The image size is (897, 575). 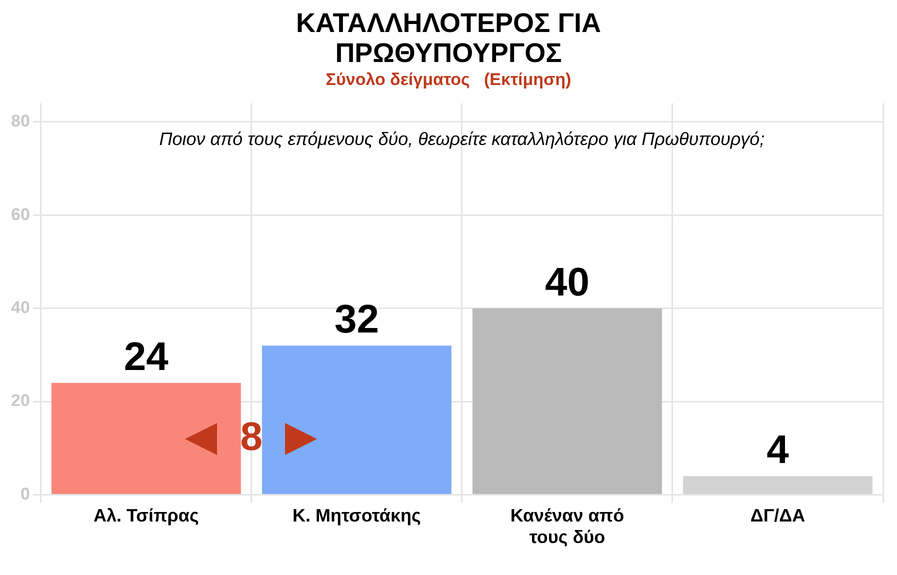 What do you see at coordinates (448, 80) in the screenshot?
I see `chart-subtitle: Σύνολο δείγματος (Εκτίμηση)` at bounding box center [448, 80].